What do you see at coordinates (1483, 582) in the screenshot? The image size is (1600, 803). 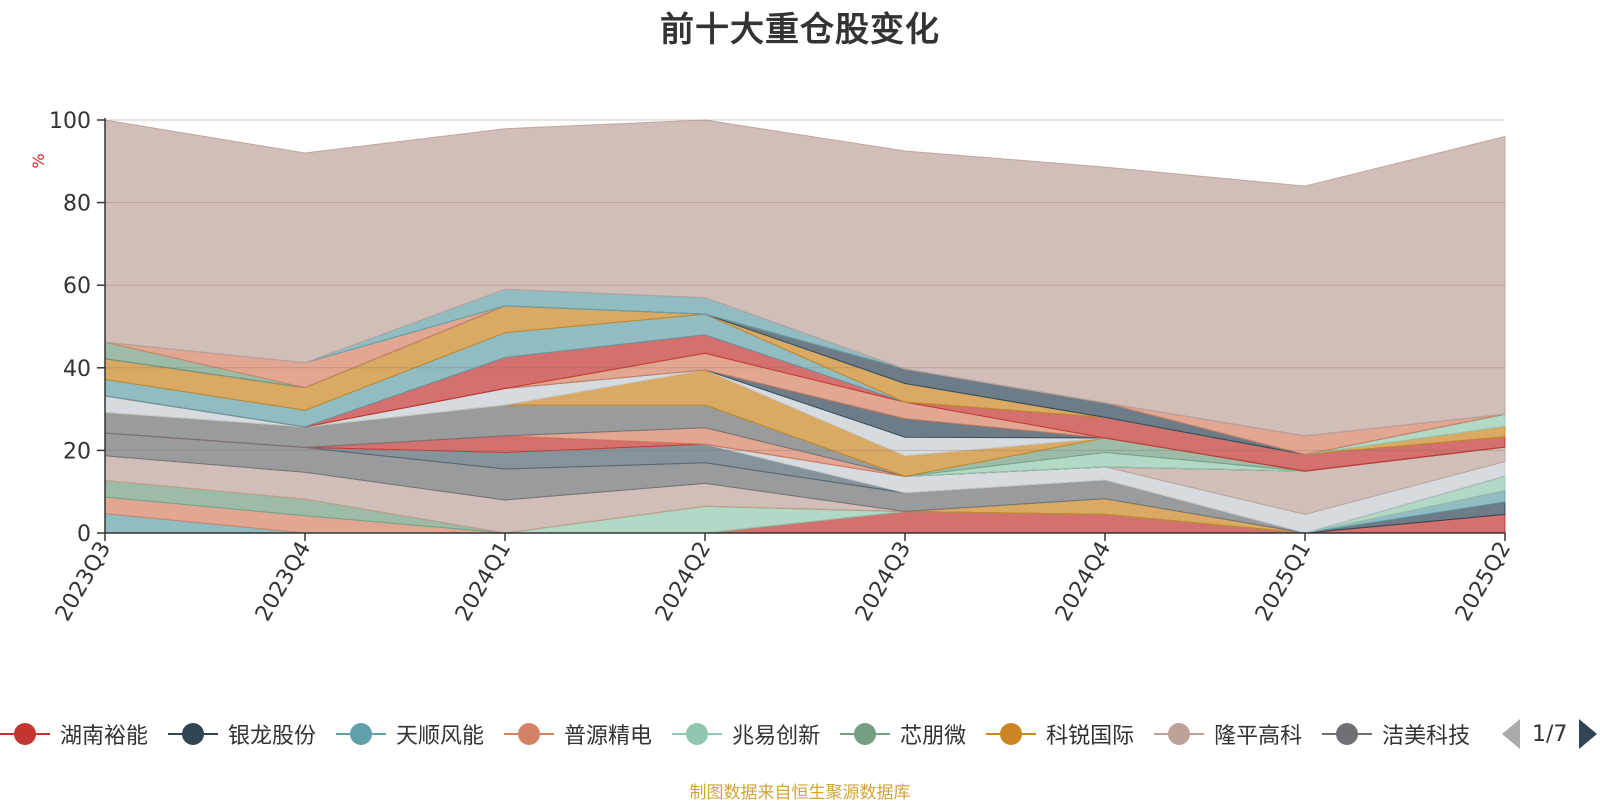 I see `x-tick-label-7: 2025Q2` at bounding box center [1483, 582].